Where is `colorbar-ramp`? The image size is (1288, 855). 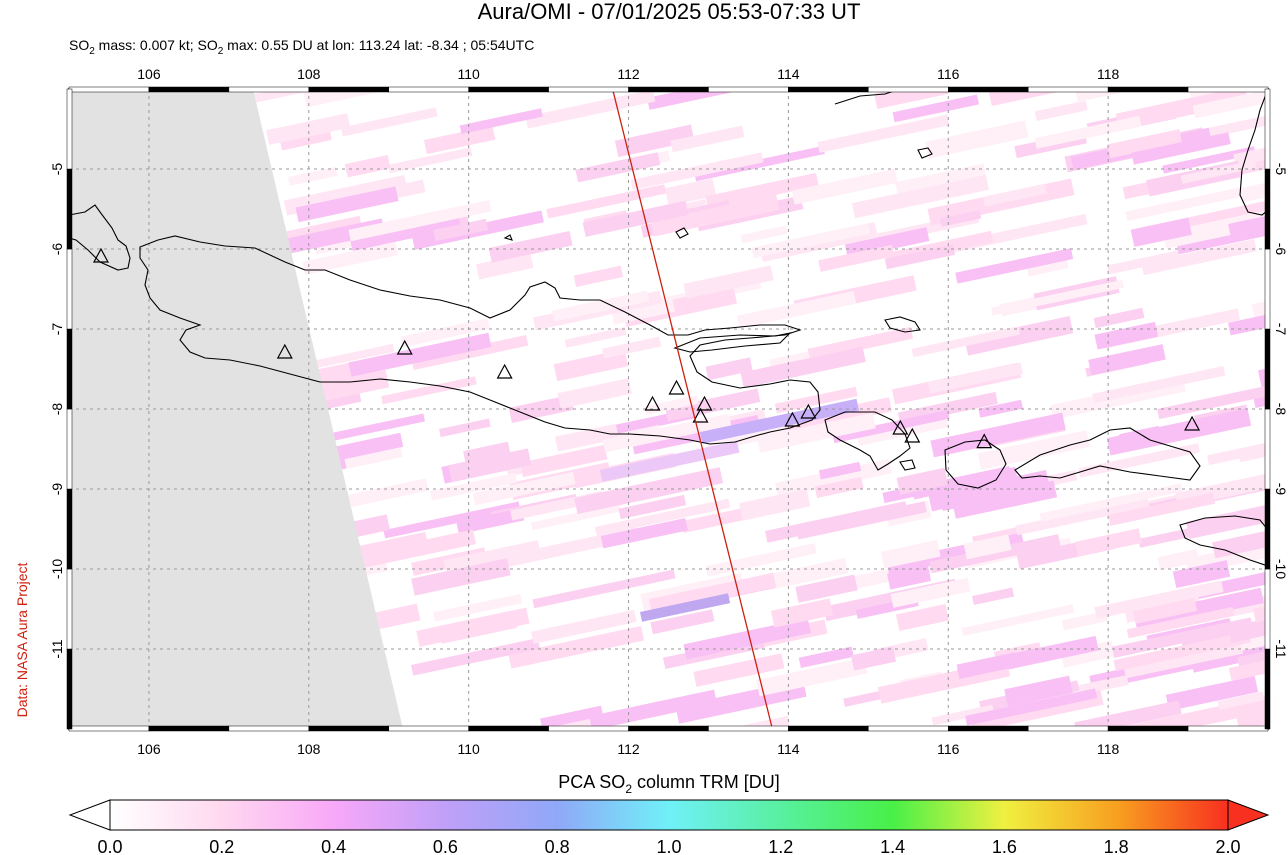
colorbar-ramp is located at coordinates (669, 815).